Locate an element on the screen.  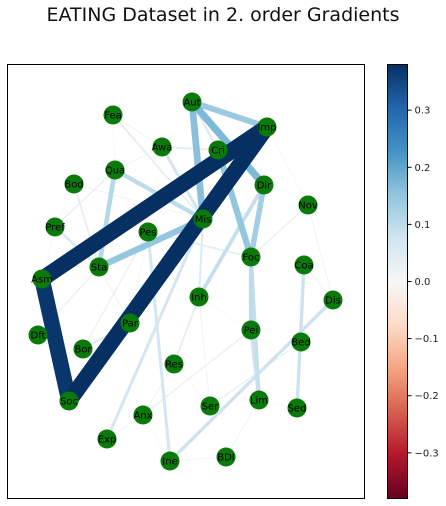
node-pes: Pes is located at coordinates (148, 232).